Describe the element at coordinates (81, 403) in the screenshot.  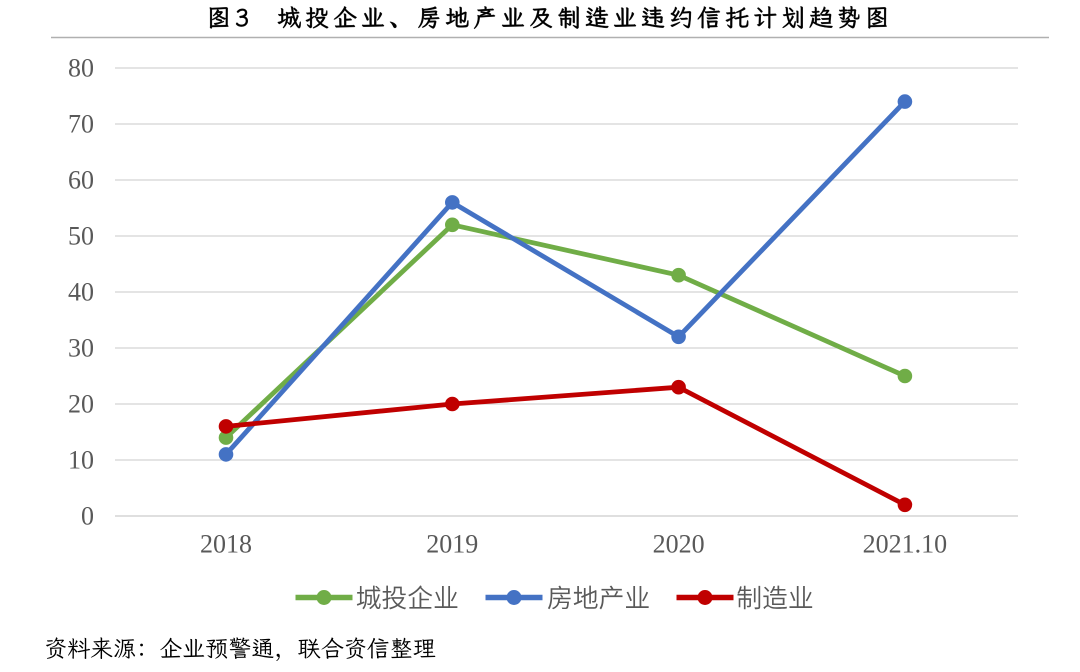
I see `svg-text: 20` at that location.